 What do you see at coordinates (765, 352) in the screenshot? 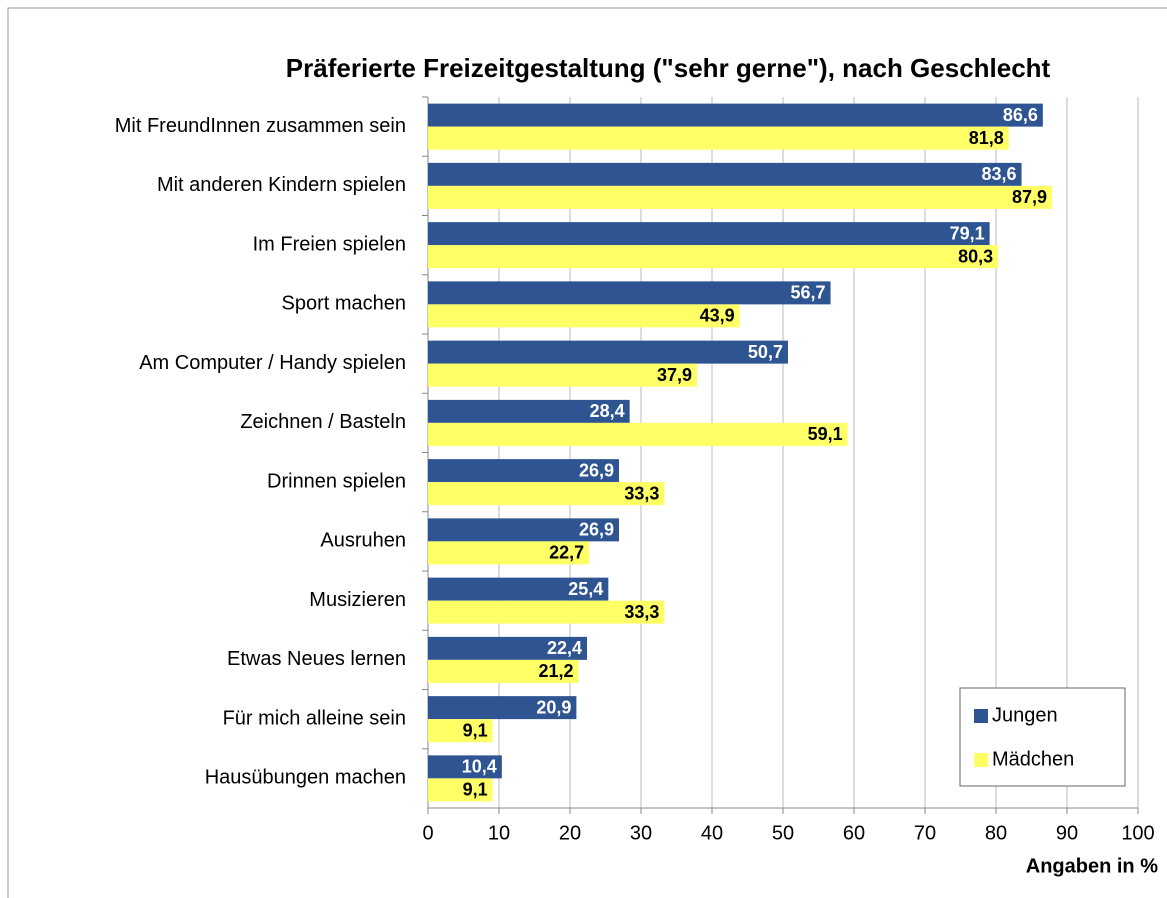
I see `value-label: 50,7` at bounding box center [765, 352].